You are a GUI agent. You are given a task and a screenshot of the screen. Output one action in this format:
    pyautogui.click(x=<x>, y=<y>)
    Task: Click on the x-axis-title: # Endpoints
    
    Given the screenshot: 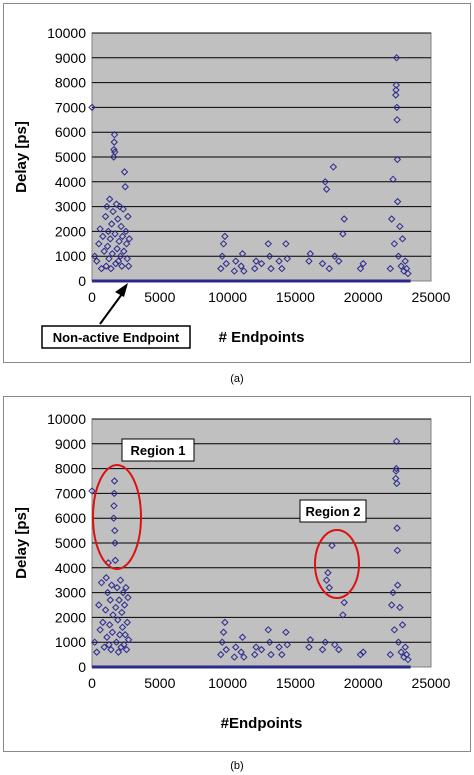 What is the action you would take?
    pyautogui.click(x=262, y=337)
    